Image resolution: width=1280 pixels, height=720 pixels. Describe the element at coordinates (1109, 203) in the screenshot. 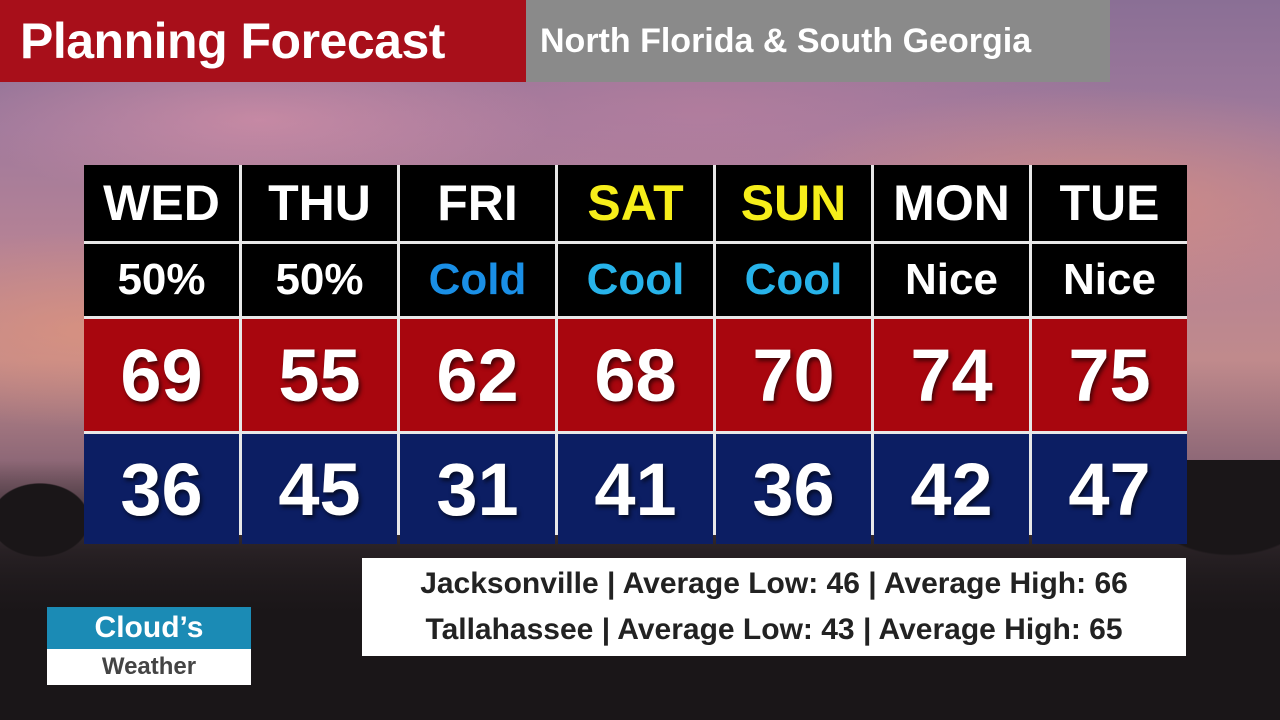

I see `day-tue: TUE` at that location.